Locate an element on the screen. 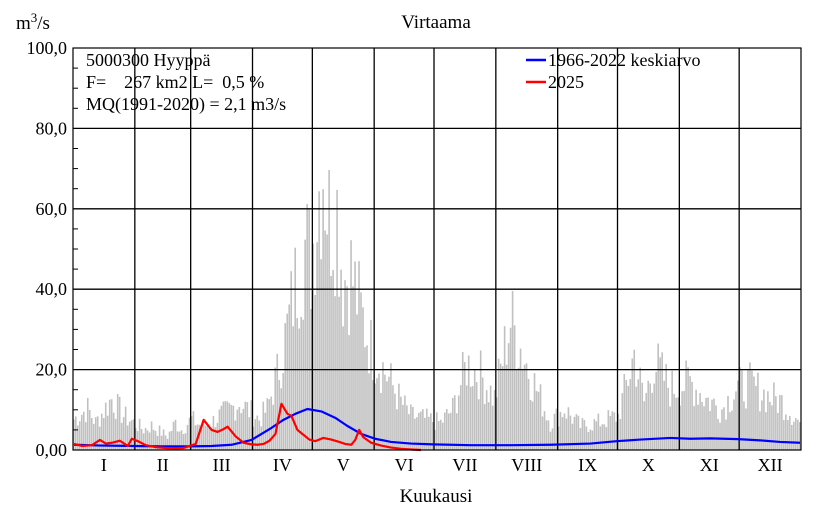 The image size is (840, 520). y-tick-label: 100,0 is located at coordinates (47, 48).